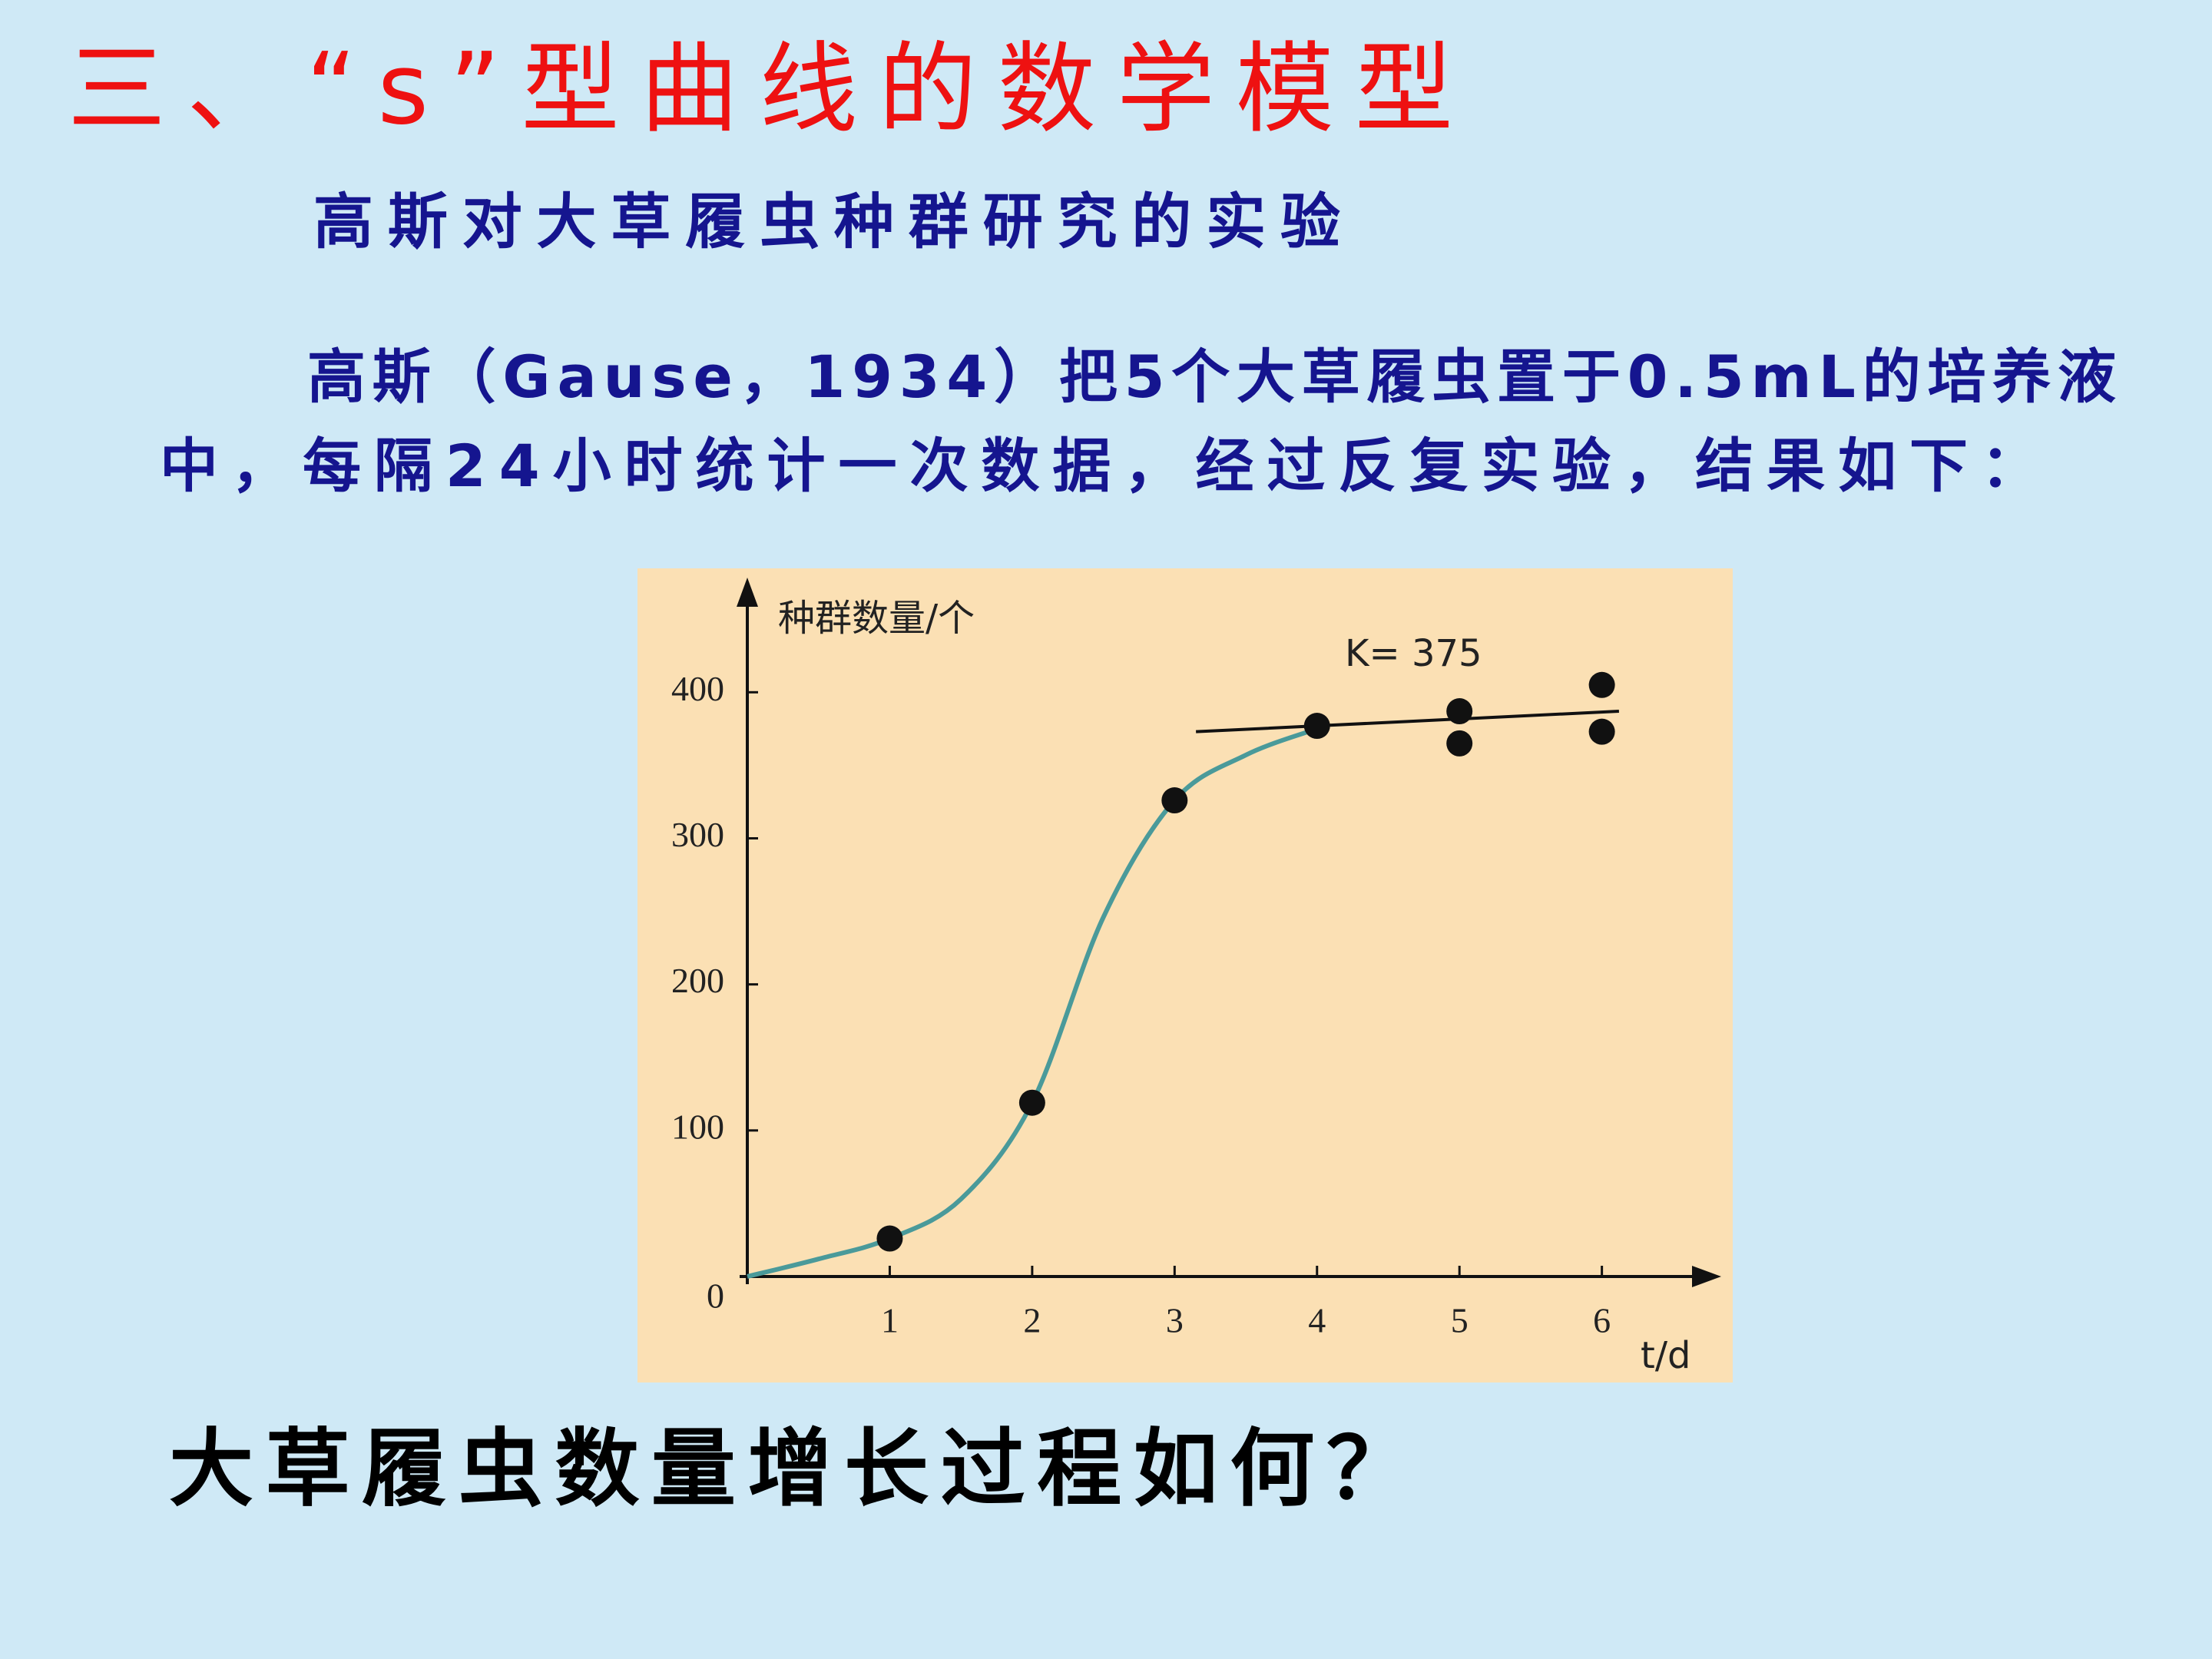 The height and width of the screenshot is (1659, 2212). What do you see at coordinates (697, 689) in the screenshot?
I see `y-tick-label: 400` at bounding box center [697, 689].